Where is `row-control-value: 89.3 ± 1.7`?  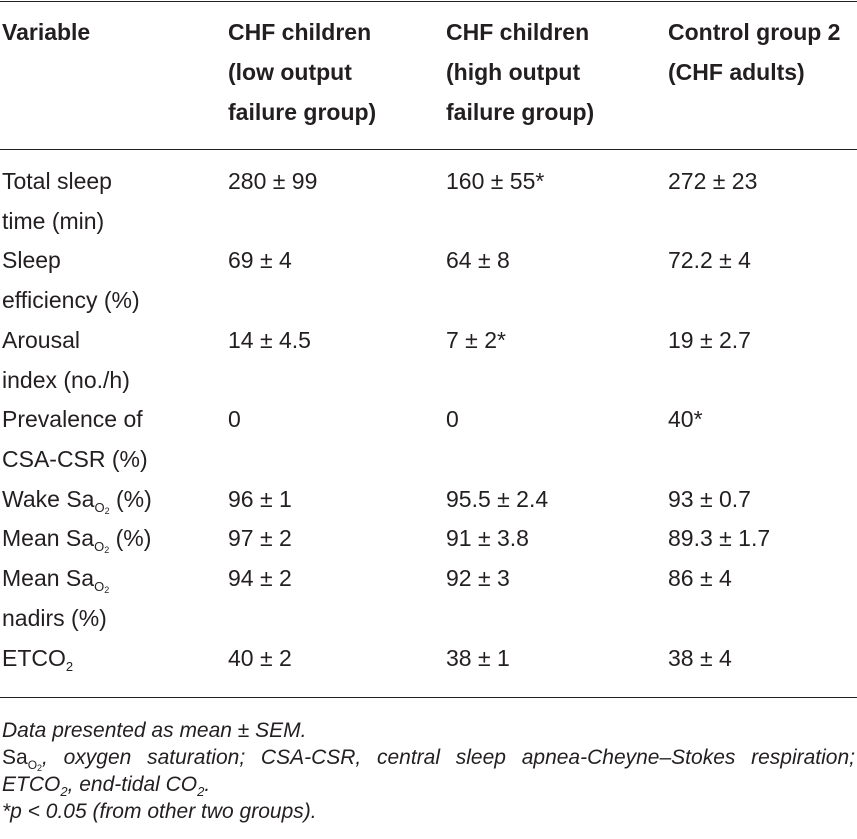
row-control-value: 89.3 ± 1.7 is located at coordinates (719, 538).